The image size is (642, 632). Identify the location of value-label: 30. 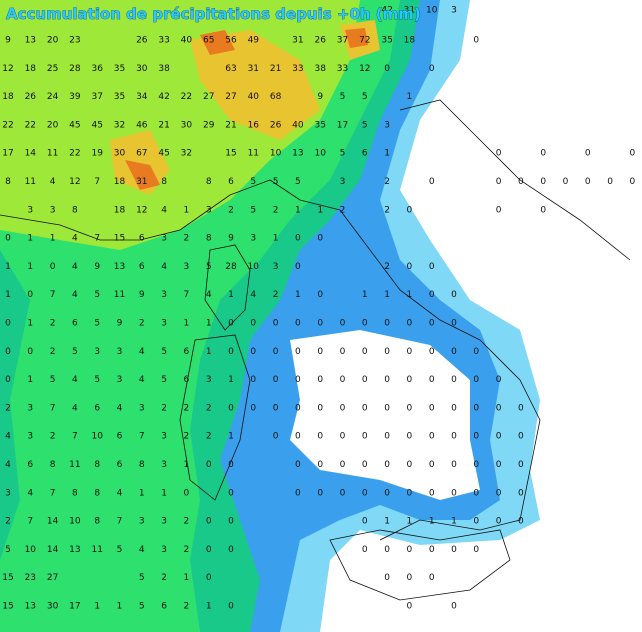
(53, 607).